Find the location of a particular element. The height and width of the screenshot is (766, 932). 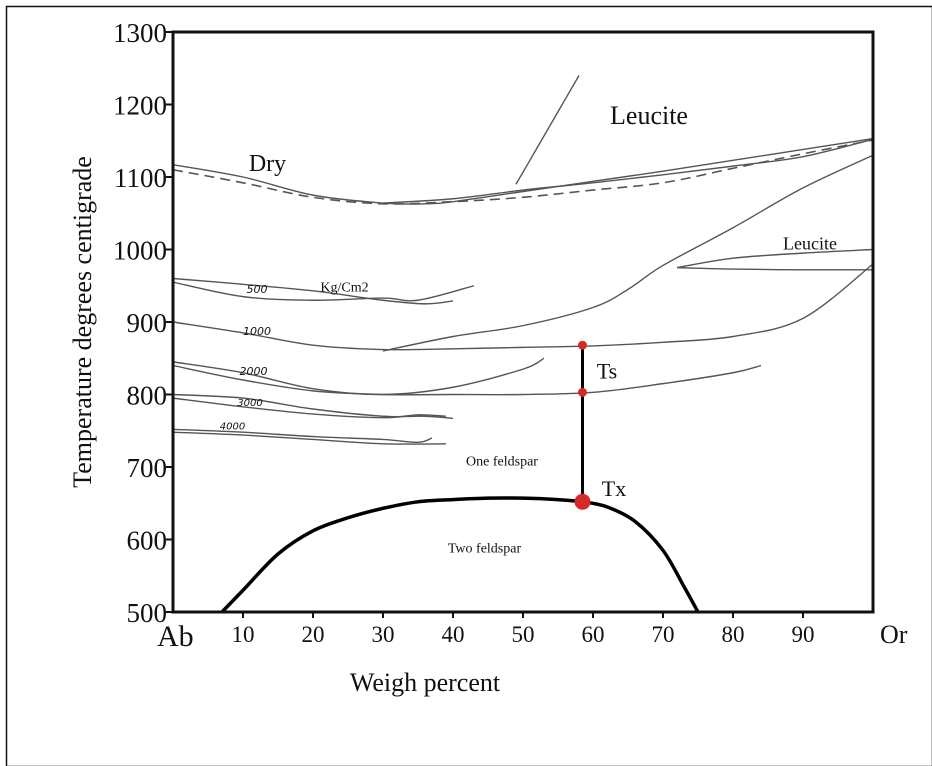

annotation-12: Two feldspar is located at coordinates (485, 549).